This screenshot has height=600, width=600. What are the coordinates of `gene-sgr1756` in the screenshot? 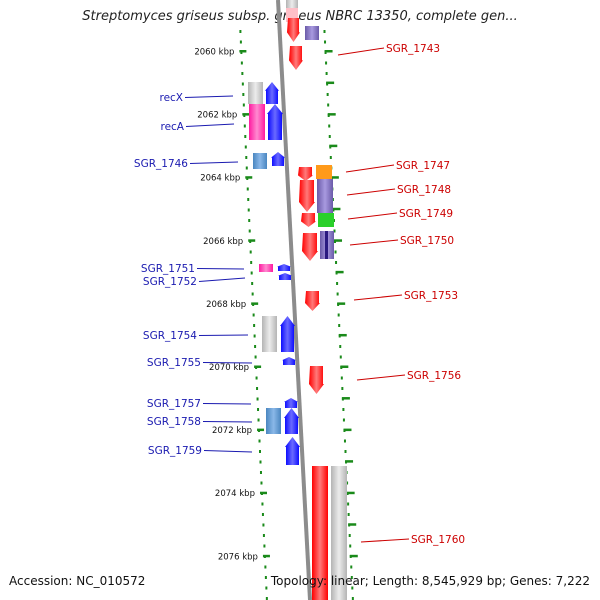 It's located at (316, 380).